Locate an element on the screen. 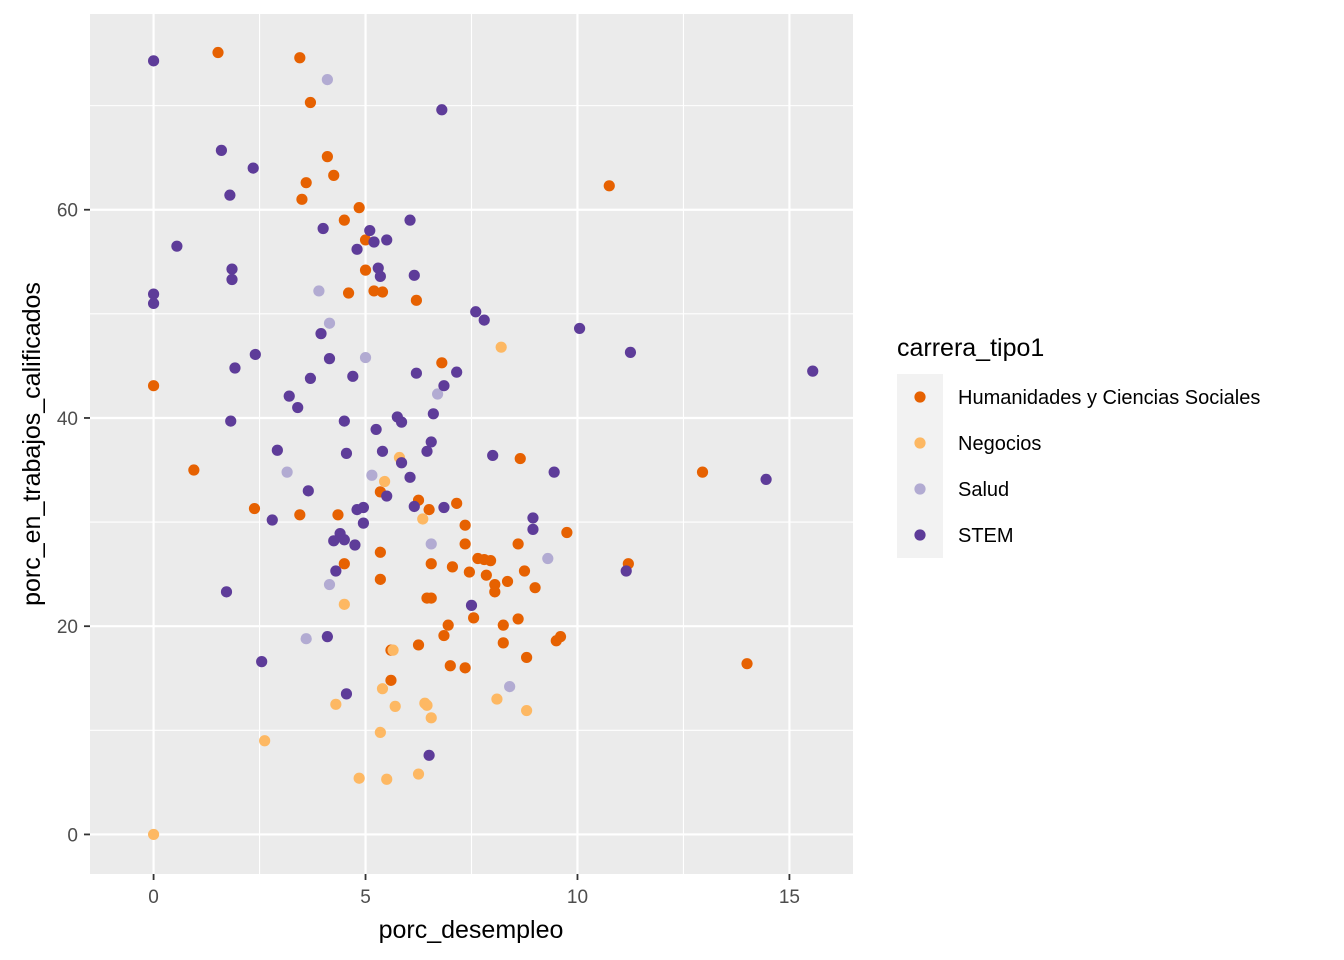  legend-label: Humanidades y Ciencias Sociales is located at coordinates (1109, 398).